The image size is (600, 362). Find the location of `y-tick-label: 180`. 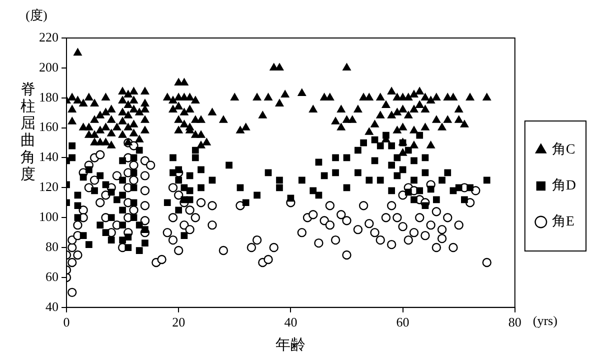

y-tick-label: 180 is located at coordinates (48, 96).